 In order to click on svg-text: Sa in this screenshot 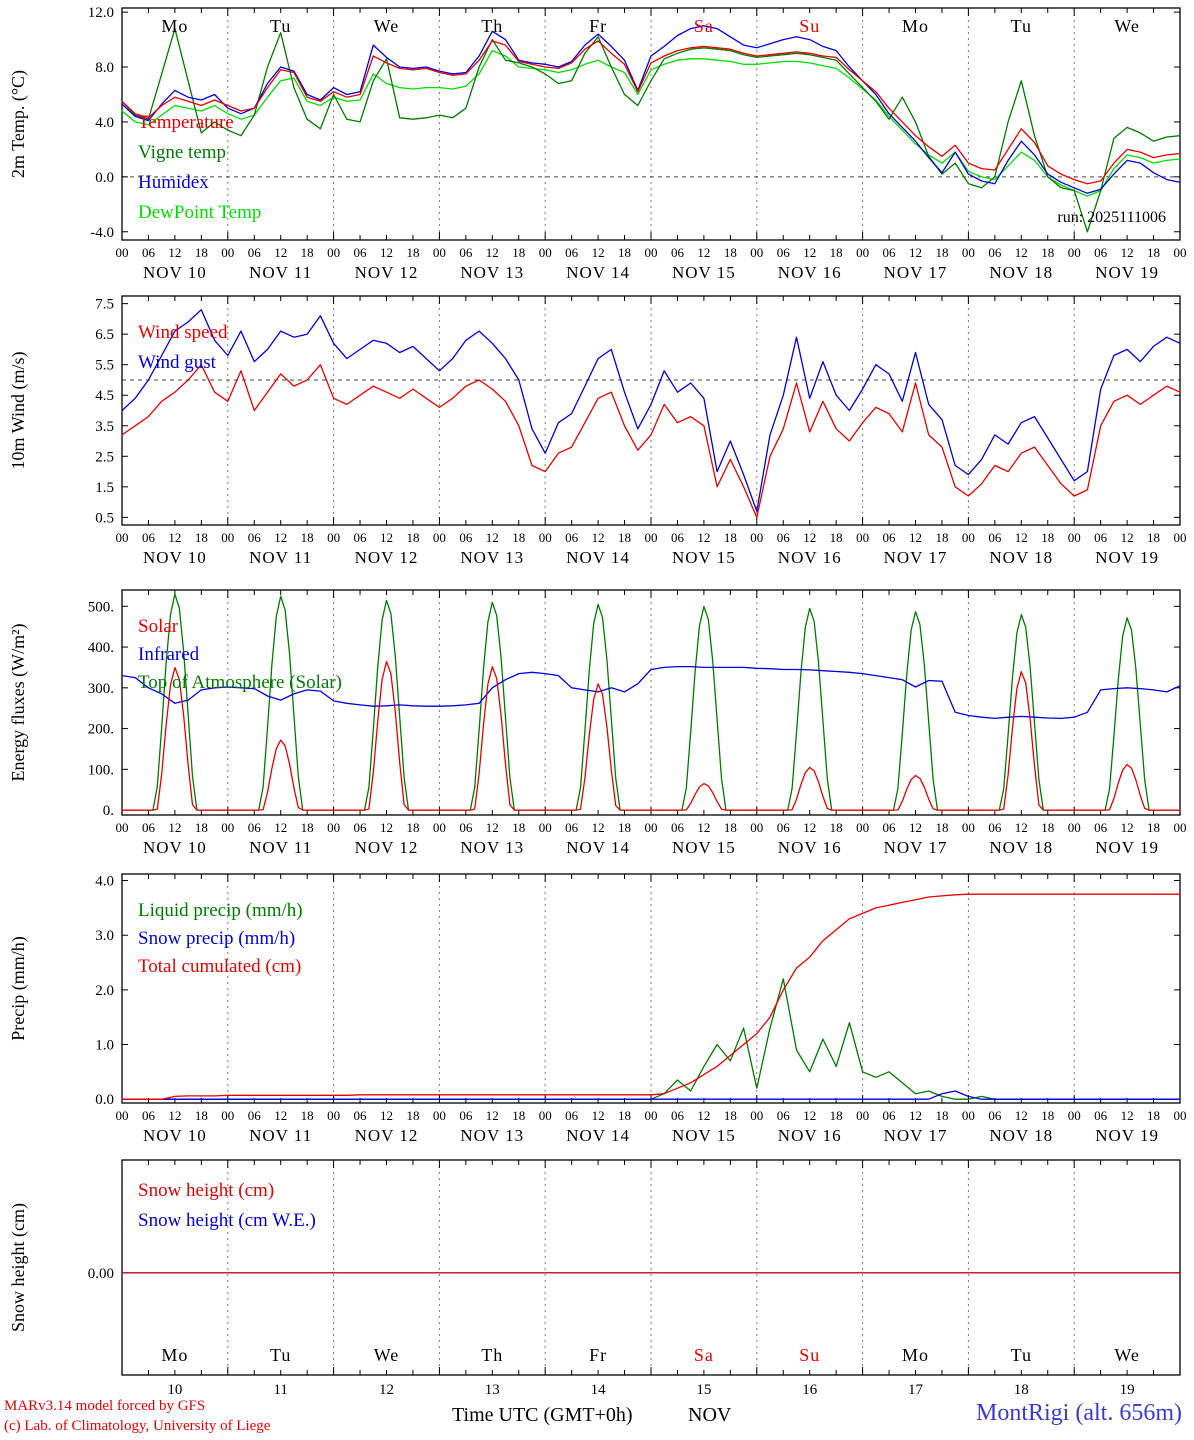, I will do `click(704, 26)`.